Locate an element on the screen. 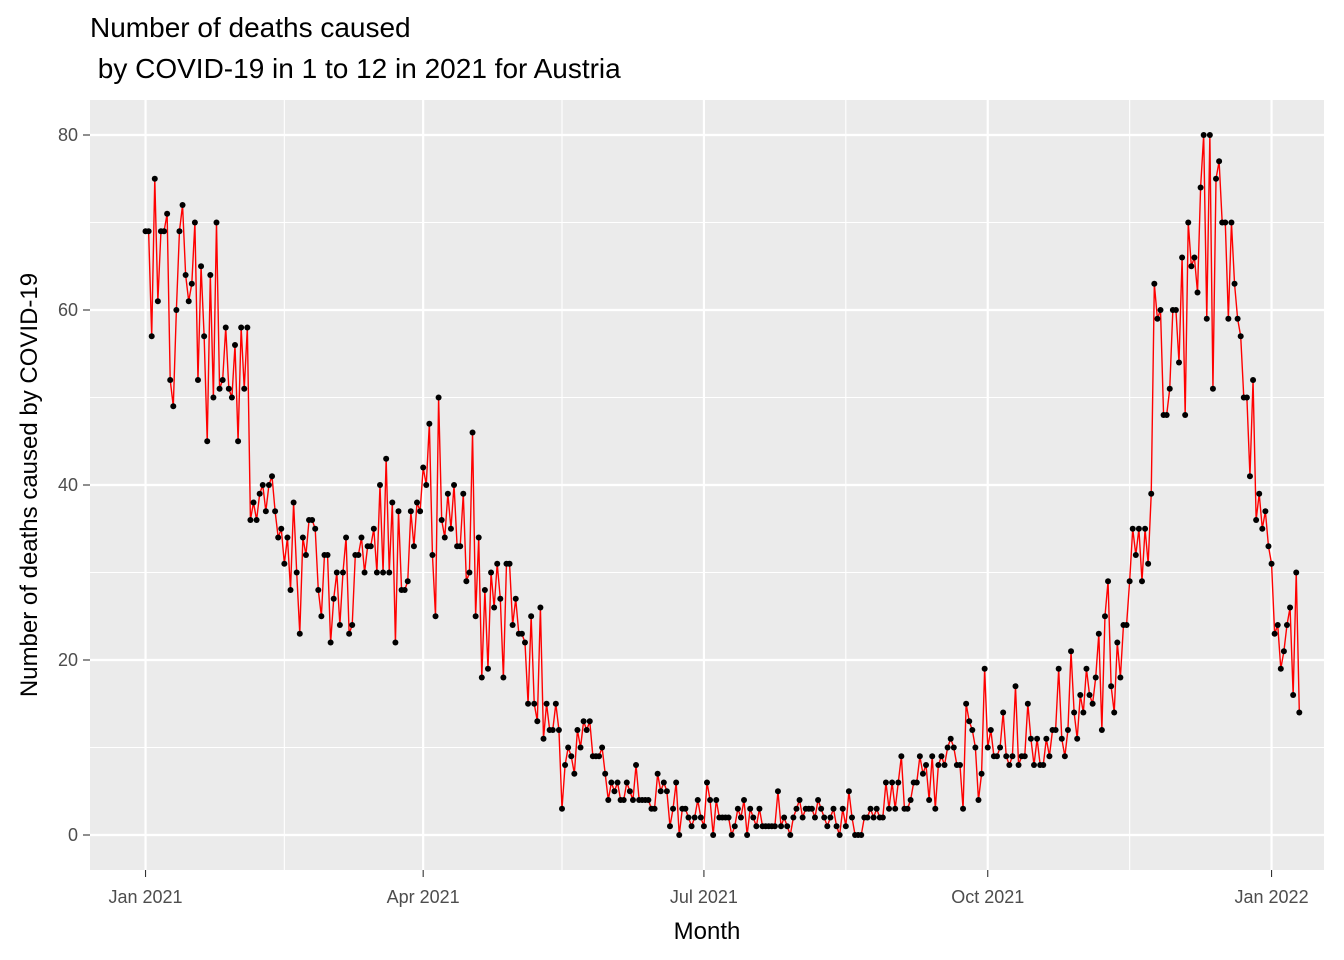 The height and width of the screenshot is (960, 1344). x-tick-label: Jan 2022 is located at coordinates (1272, 897).